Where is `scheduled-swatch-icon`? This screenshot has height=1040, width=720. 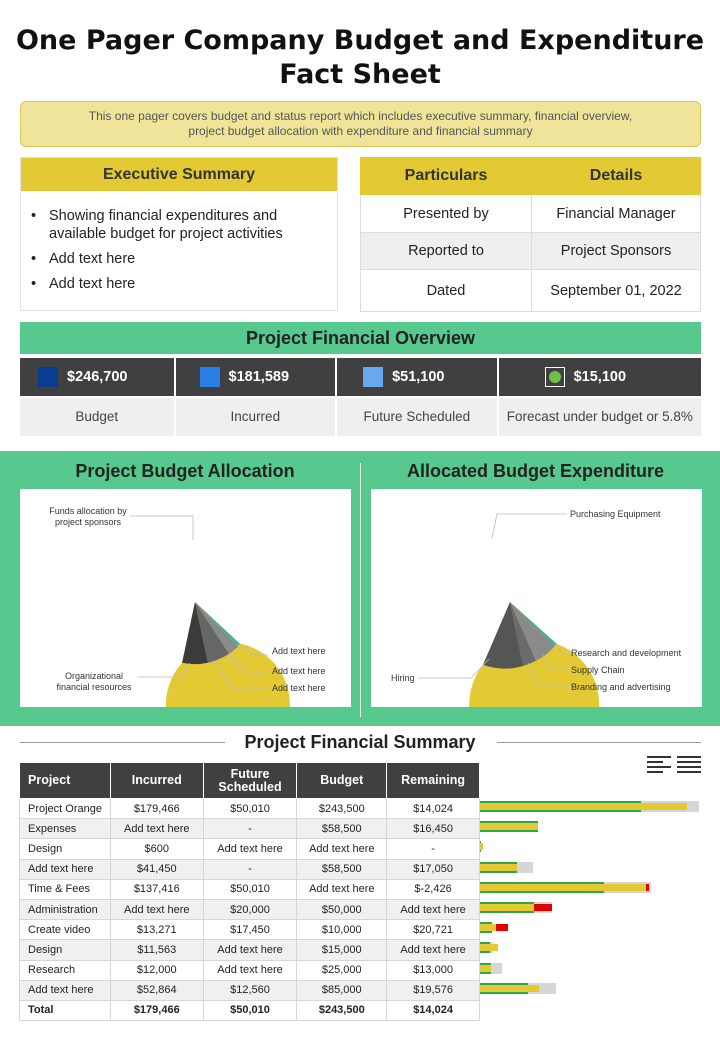 scheduled-swatch-icon is located at coordinates (373, 377).